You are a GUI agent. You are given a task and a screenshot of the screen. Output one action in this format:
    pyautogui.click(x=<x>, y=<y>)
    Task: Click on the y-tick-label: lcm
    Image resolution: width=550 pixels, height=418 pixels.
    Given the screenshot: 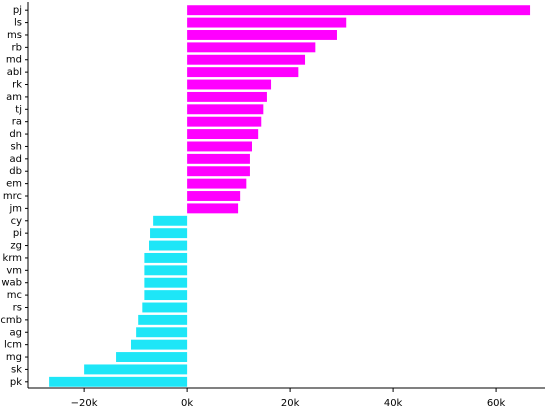 What is the action you would take?
    pyautogui.click(x=13, y=345)
    